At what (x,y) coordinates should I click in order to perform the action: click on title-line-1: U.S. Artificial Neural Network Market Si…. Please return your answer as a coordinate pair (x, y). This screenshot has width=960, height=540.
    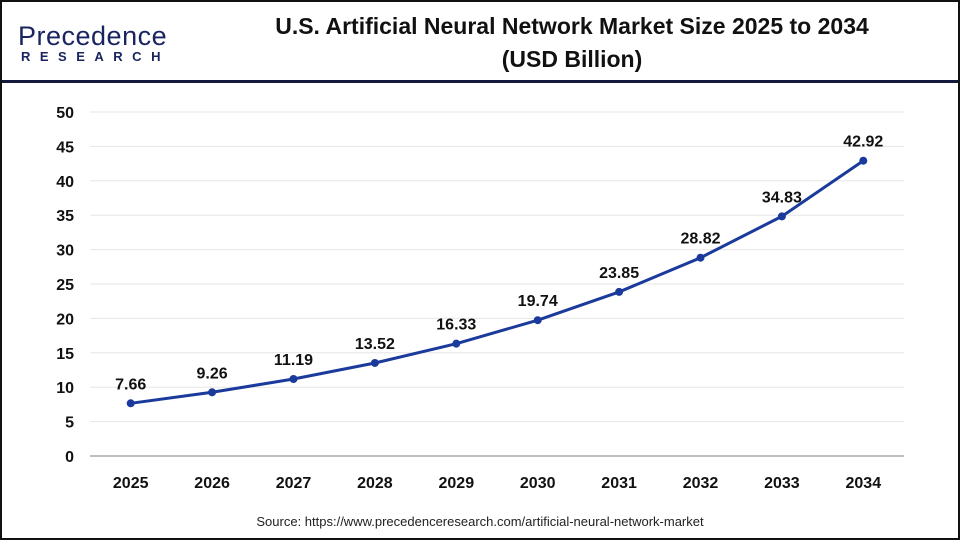
    Looking at the image, I should click on (572, 26).